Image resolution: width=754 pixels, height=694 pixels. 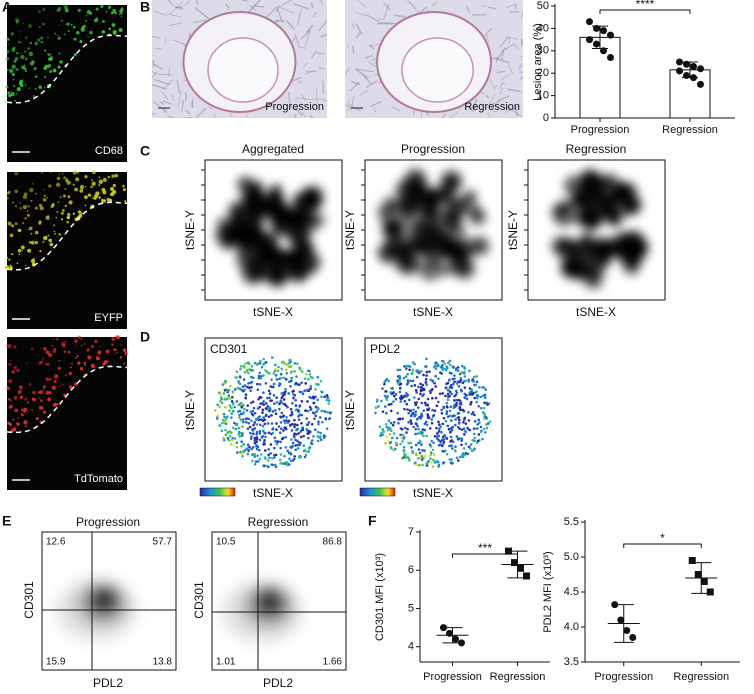 What do you see at coordinates (437, 70) in the screenshot?
I see `lesion` at bounding box center [437, 70].